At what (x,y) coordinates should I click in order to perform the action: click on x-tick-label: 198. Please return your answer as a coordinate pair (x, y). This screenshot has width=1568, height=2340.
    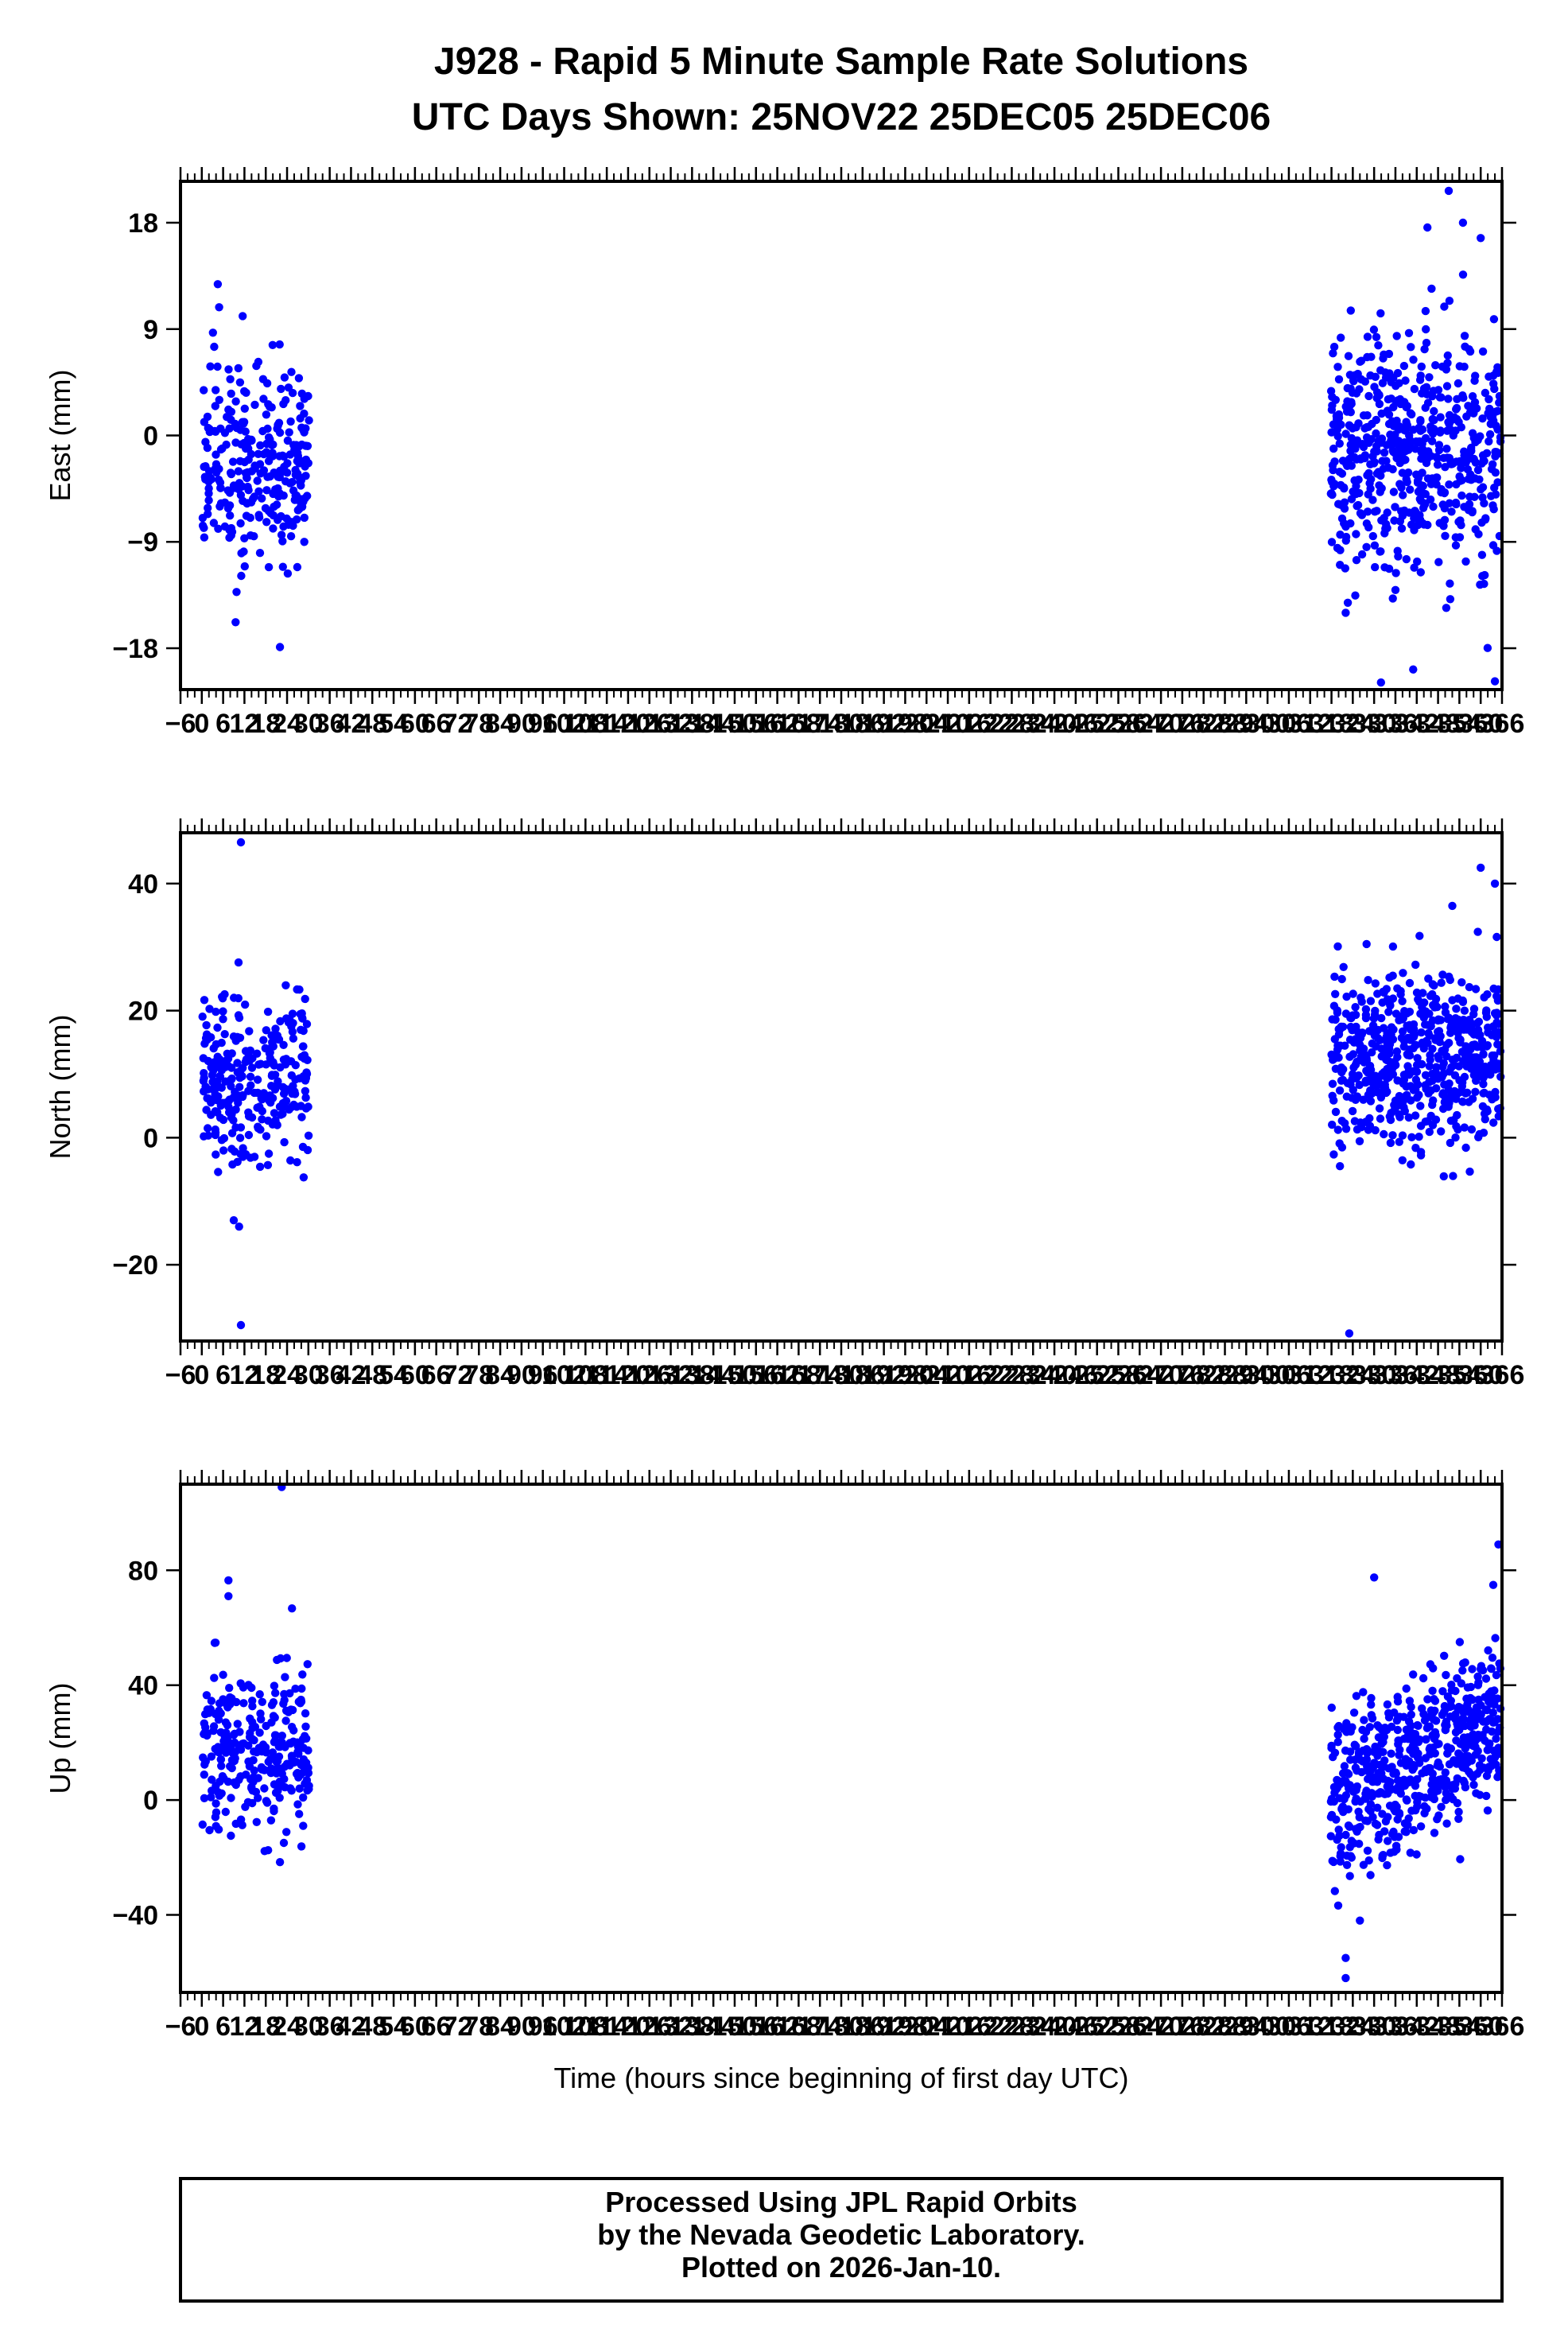
    Looking at the image, I should click on (906, 724).